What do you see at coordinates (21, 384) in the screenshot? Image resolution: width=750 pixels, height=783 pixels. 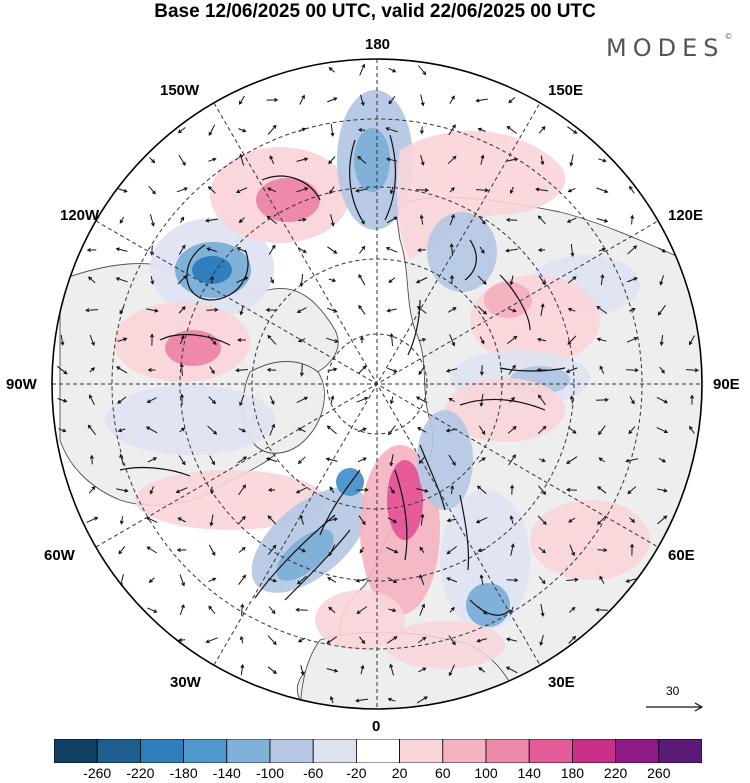 I see `lon-label-90w: 90W` at bounding box center [21, 384].